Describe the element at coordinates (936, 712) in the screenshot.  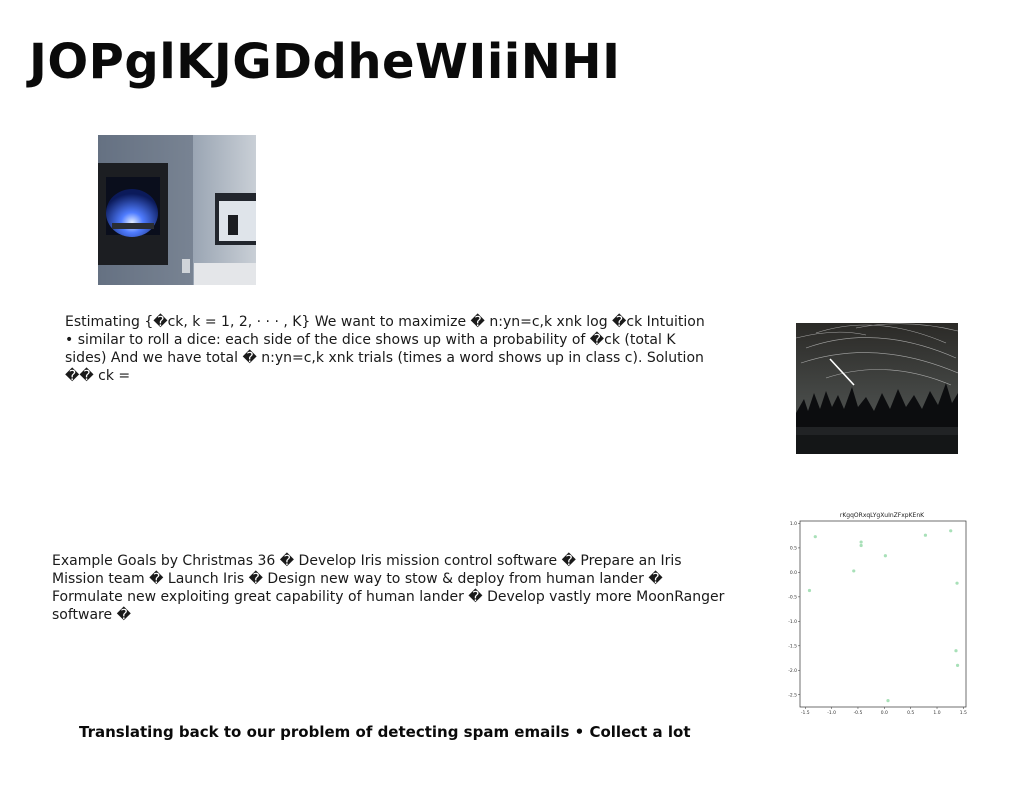
I see `x-tick-label: 1.0` at that location.